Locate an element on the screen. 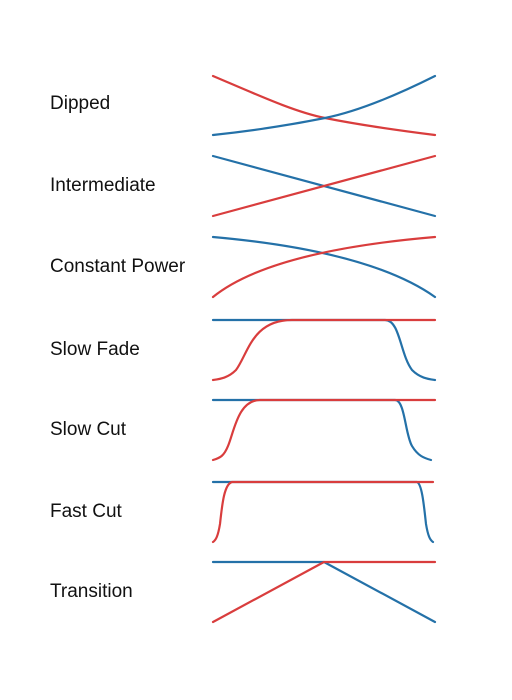 This screenshot has width=512, height=700. curve-row-transition: Transition is located at coordinates (256, 592).